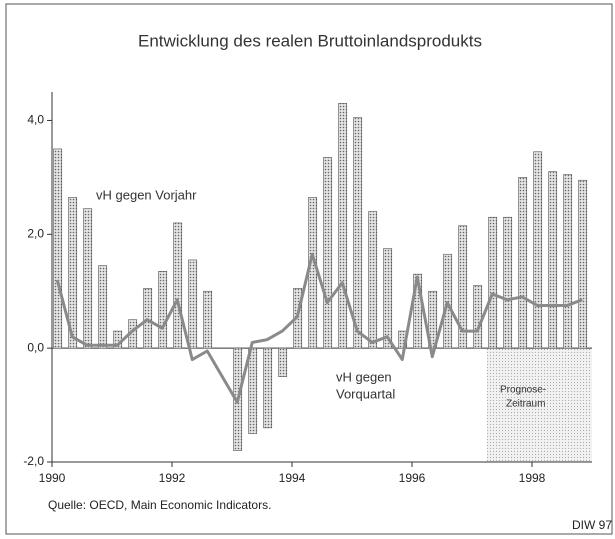  What do you see at coordinates (35, 120) in the screenshot?
I see `y-tick-label: 4,0` at bounding box center [35, 120].